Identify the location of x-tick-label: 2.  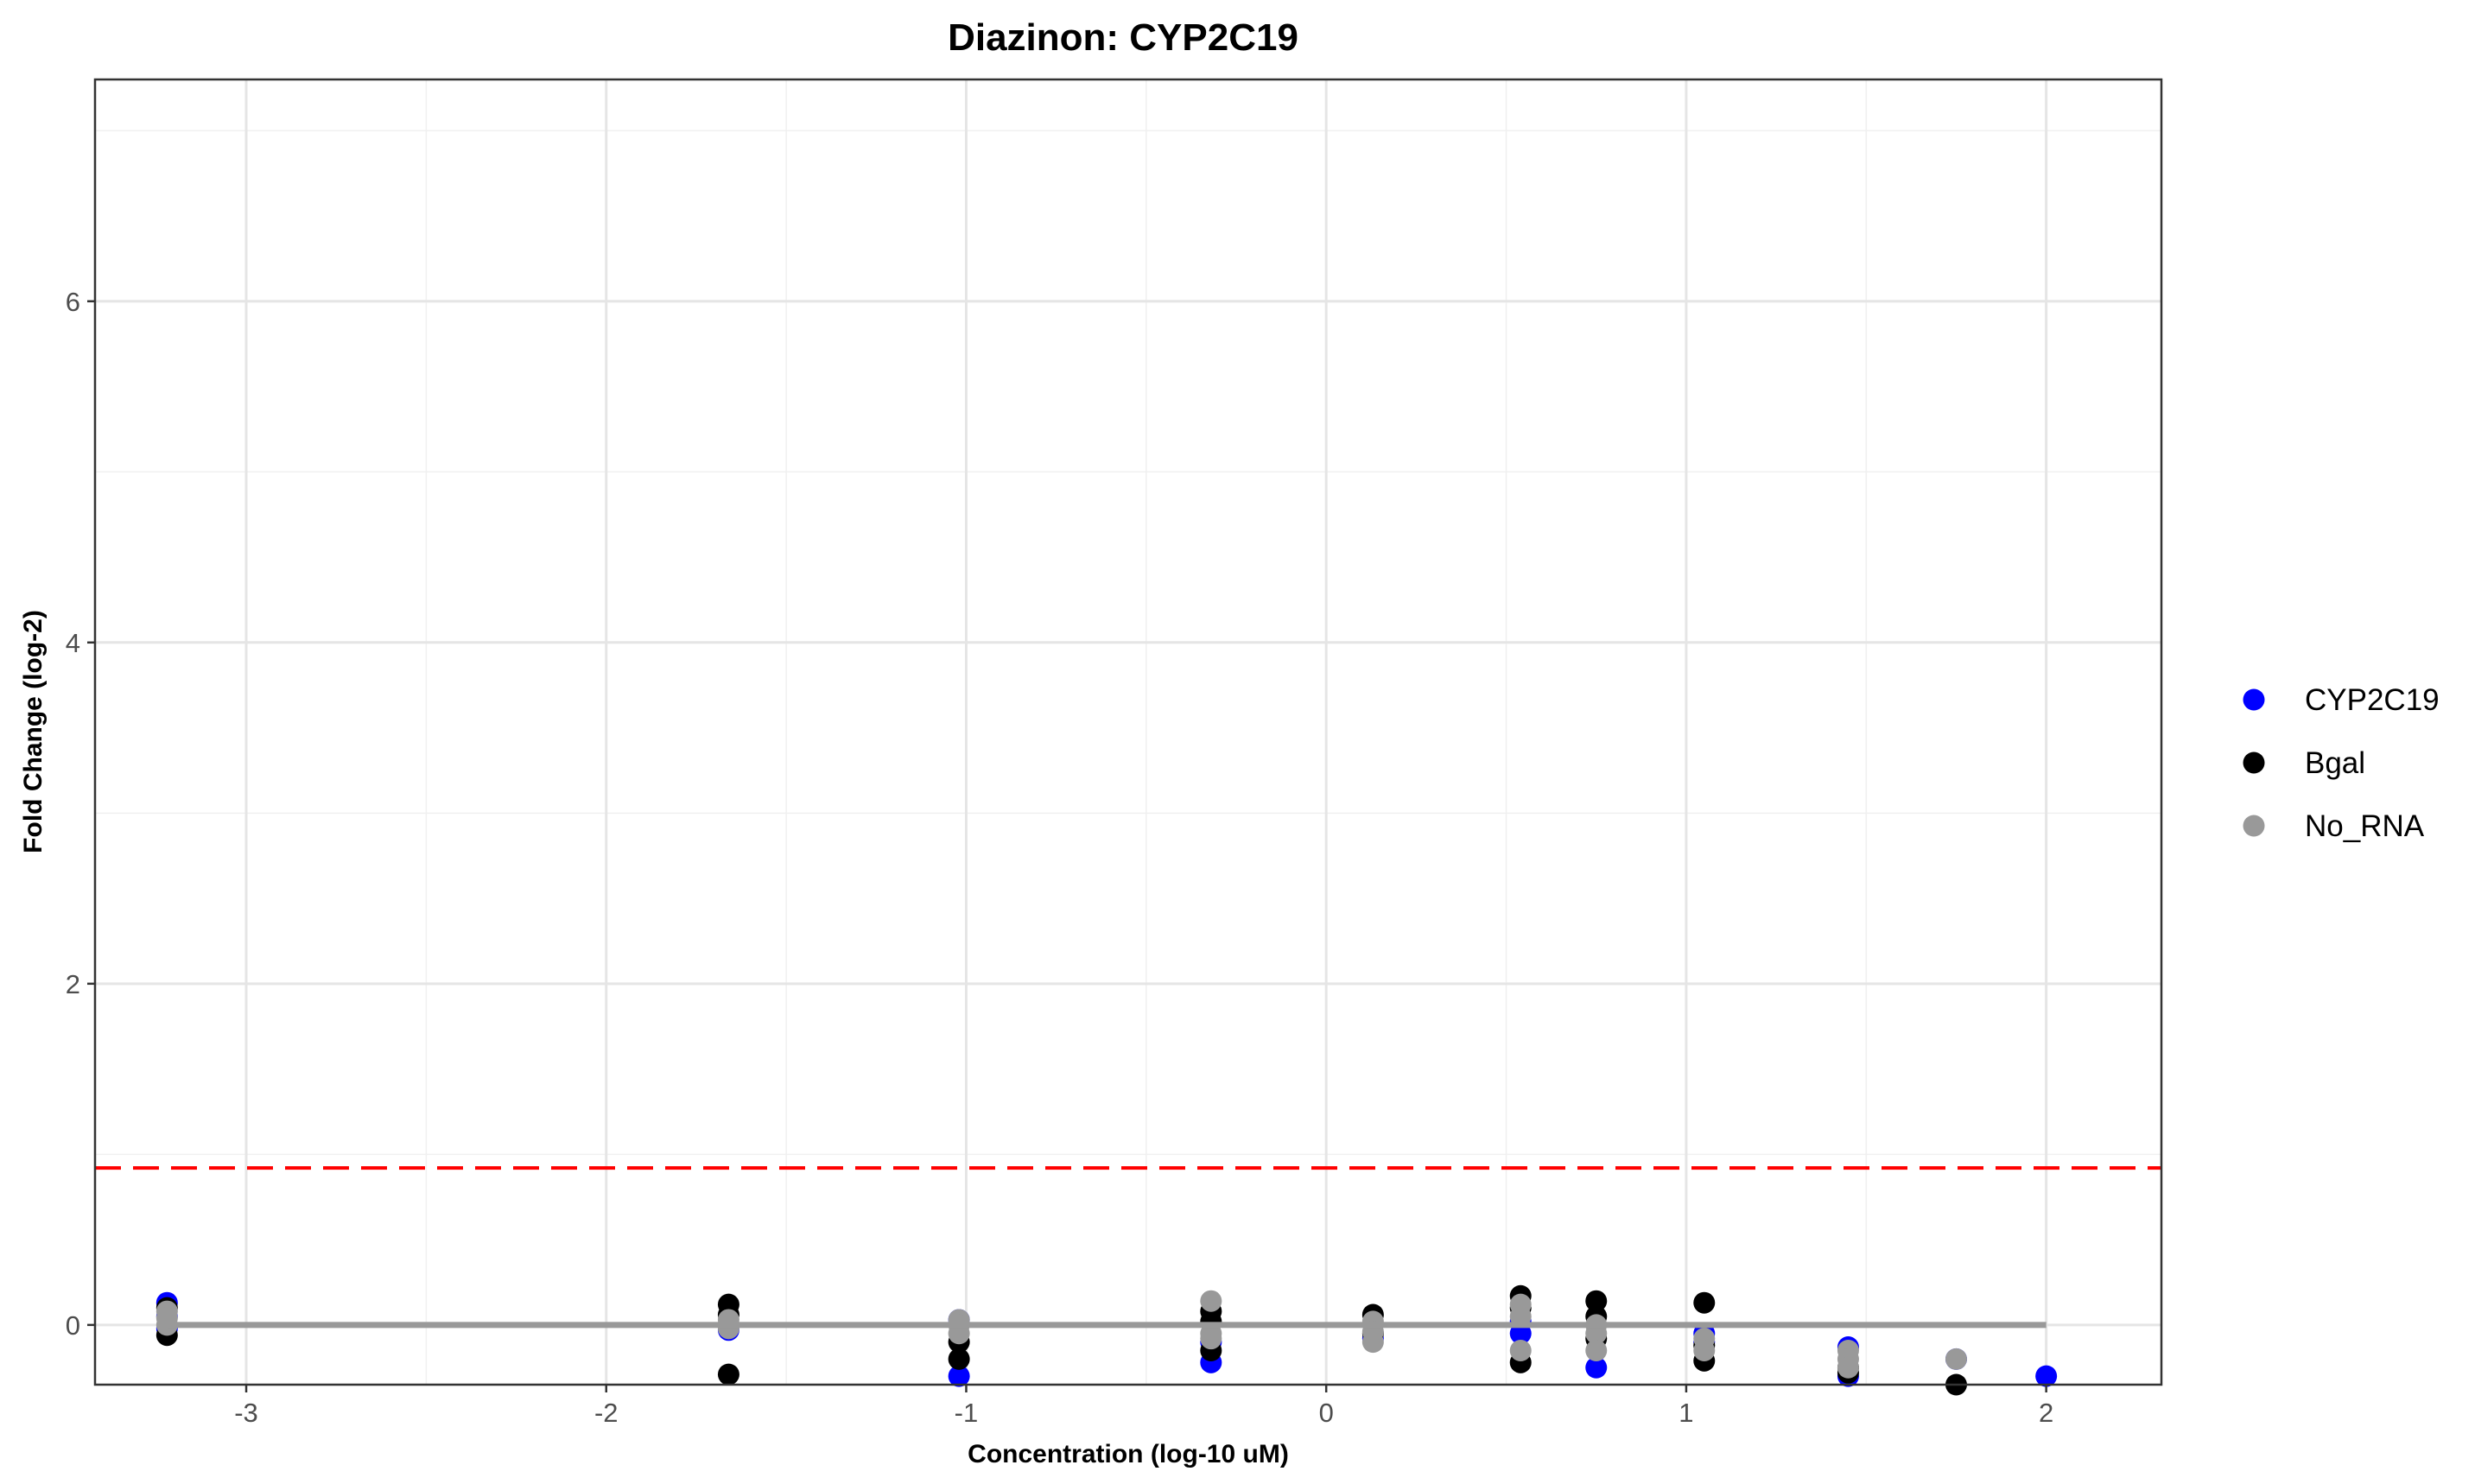
(2046, 1413).